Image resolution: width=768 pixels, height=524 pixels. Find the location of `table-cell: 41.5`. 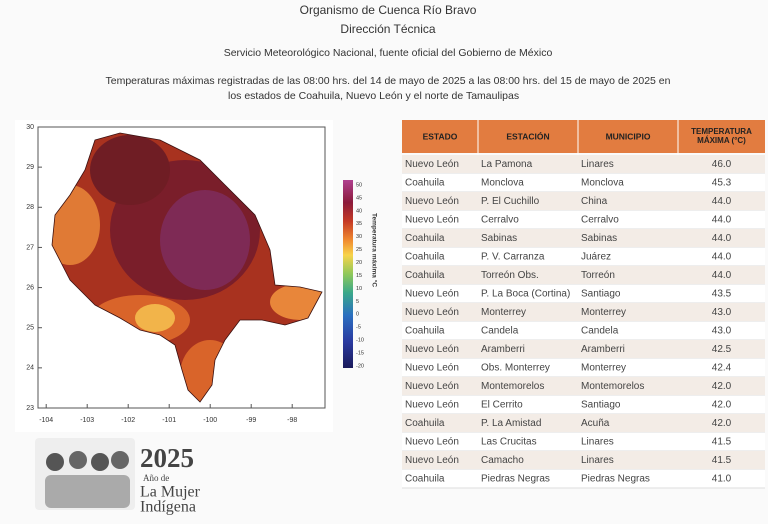

table-cell: 41.5 is located at coordinates (722, 460).